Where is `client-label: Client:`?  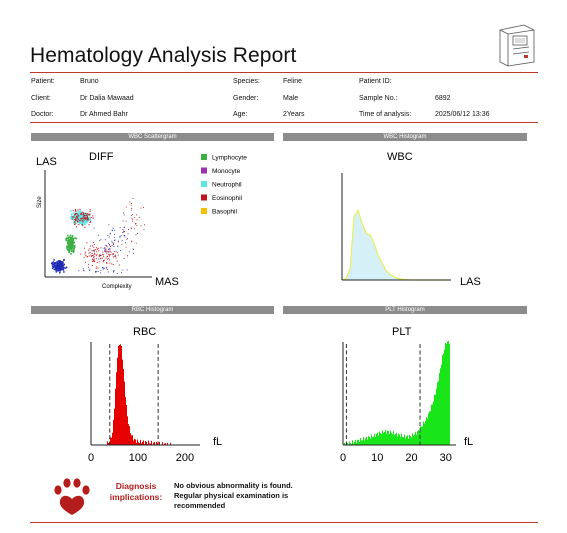 client-label: Client: is located at coordinates (41, 98).